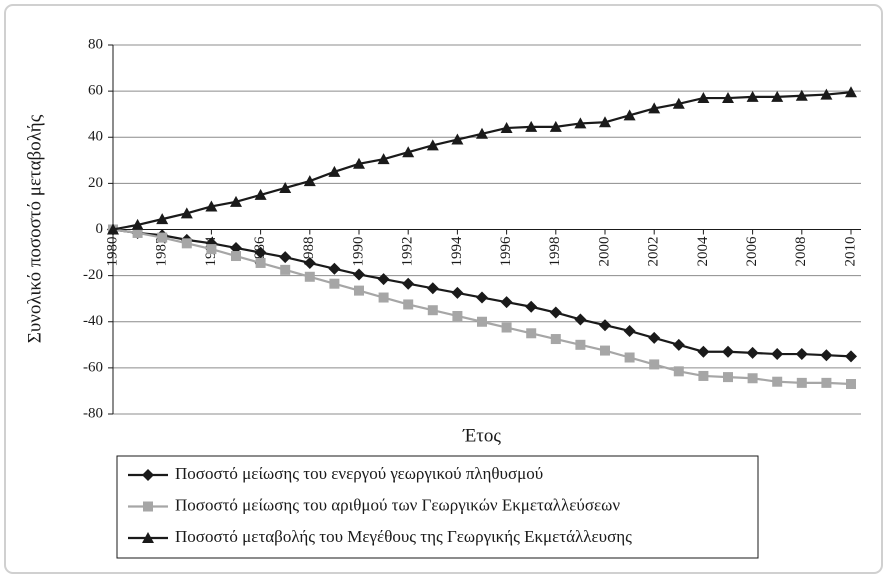 The height and width of the screenshot is (585, 889). I want to click on y-tick-label: 80, so click(95, 44).